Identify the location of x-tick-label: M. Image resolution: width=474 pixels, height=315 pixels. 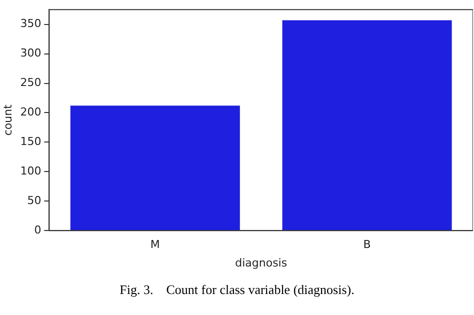
(155, 245).